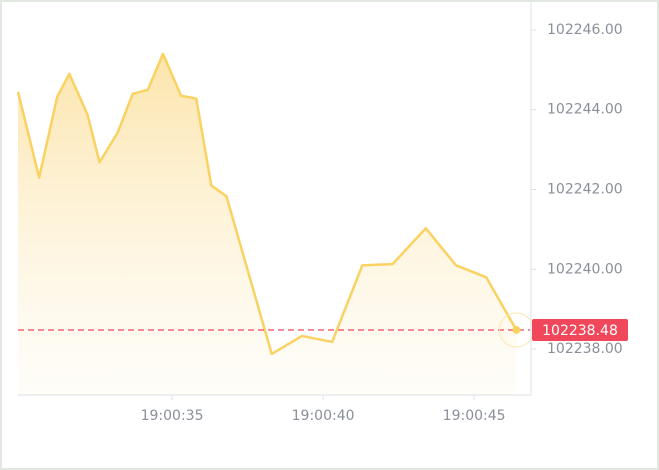 This screenshot has height=470, width=659. Describe the element at coordinates (585, 190) in the screenshot. I see `y-tick-label: 102242.00` at that location.